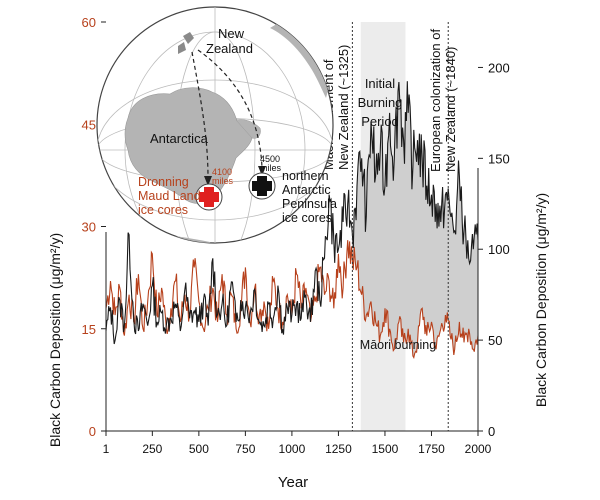 Image resolution: width=600 pixels, height=500 pixels. What do you see at coordinates (495, 340) in the screenshot?
I see `right-y-tick-label: 50` at bounding box center [495, 340].